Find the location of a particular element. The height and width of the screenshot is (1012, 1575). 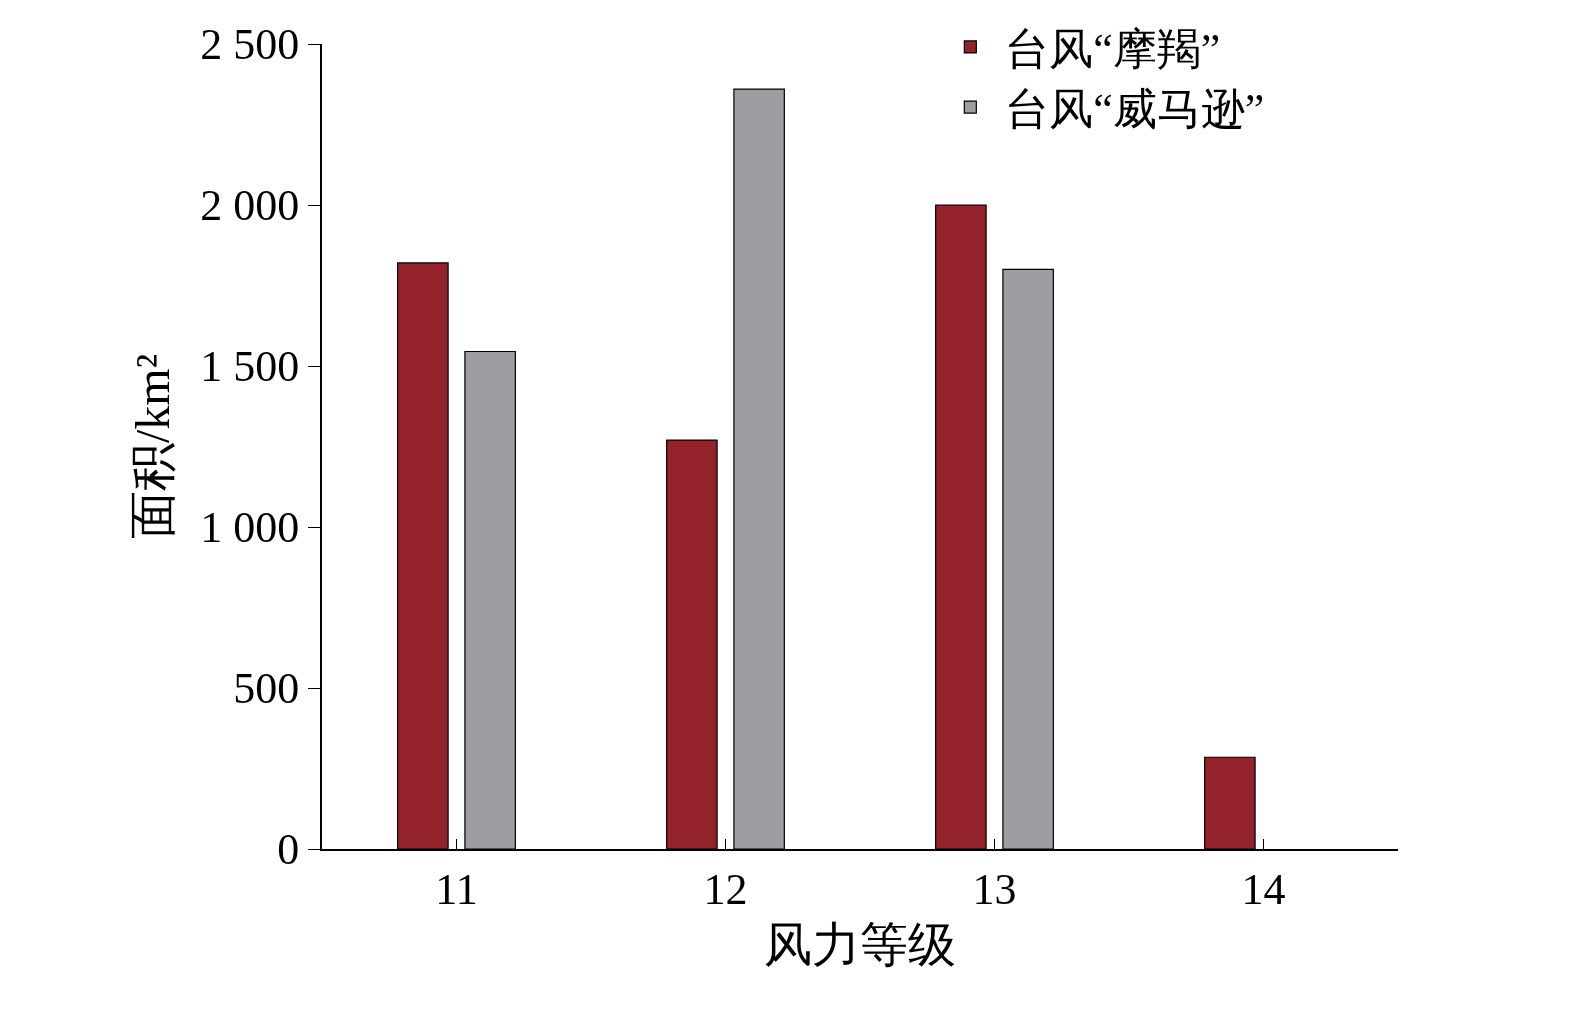

x-axis-title: 风力等级 is located at coordinates (860, 945).